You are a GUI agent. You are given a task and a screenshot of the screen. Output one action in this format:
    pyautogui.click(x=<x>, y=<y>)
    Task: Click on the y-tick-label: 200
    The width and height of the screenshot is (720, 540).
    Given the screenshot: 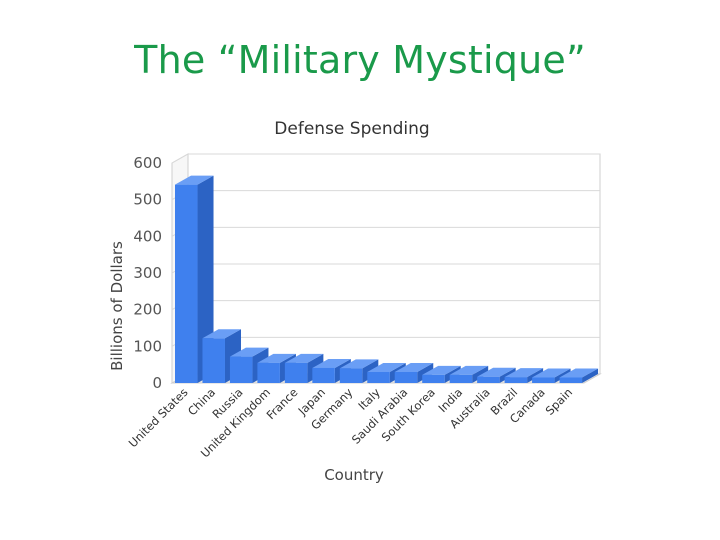 What is the action you would take?
    pyautogui.click(x=147, y=310)
    